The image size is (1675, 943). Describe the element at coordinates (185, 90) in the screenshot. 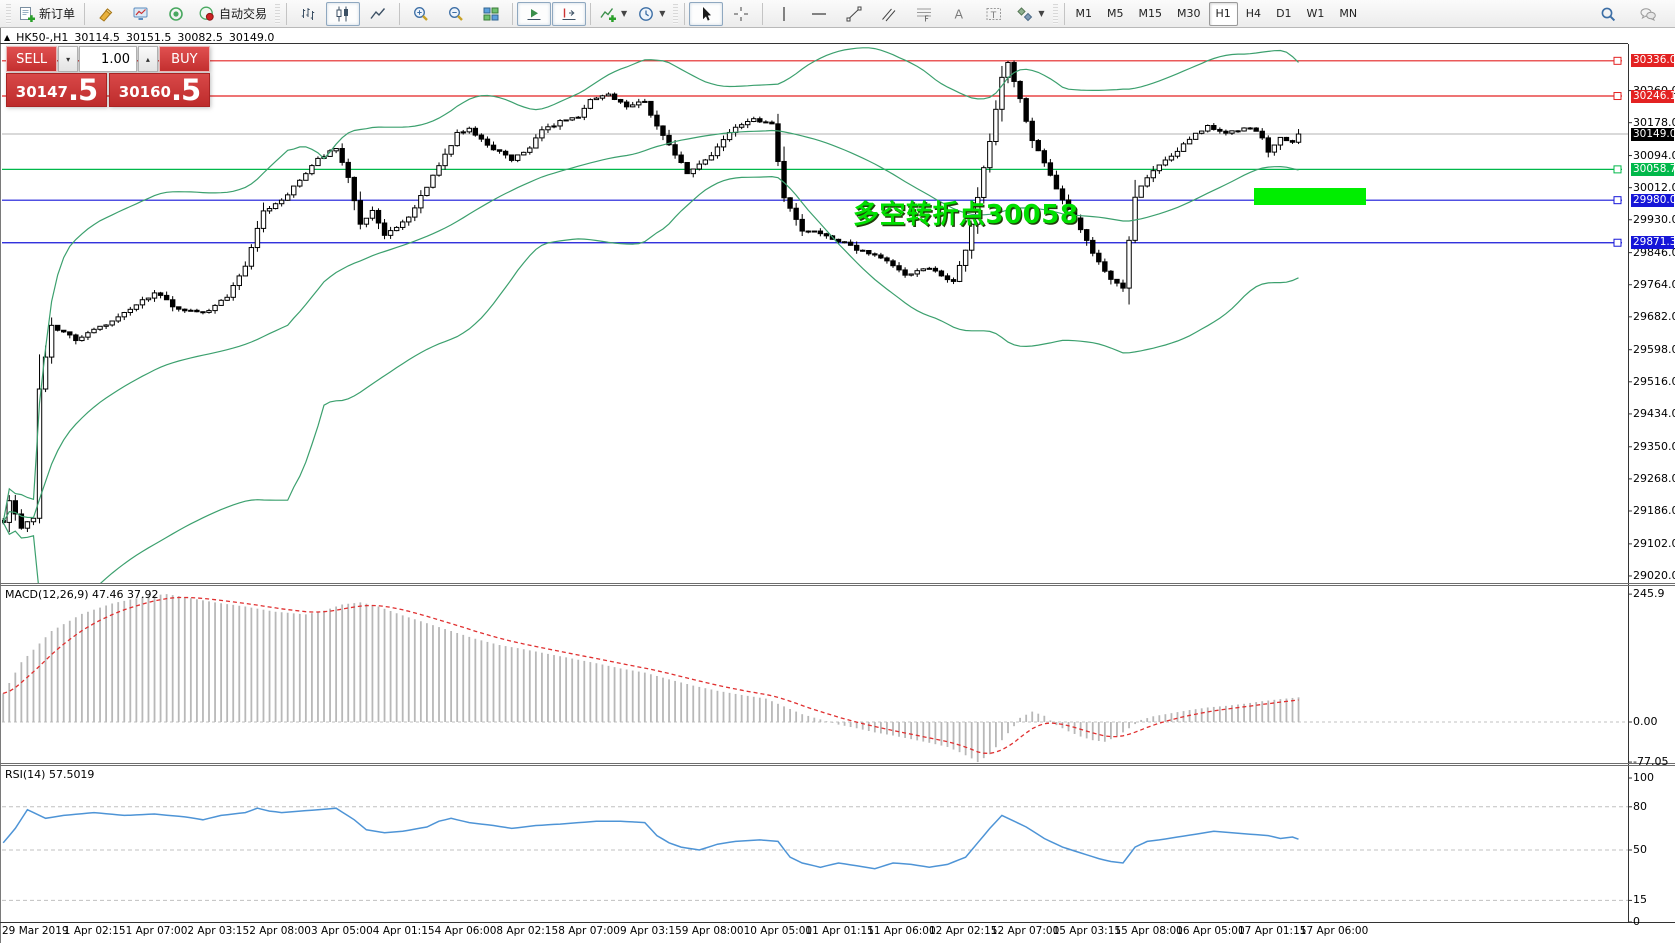

I see `buy-price-big: .5` at that location.